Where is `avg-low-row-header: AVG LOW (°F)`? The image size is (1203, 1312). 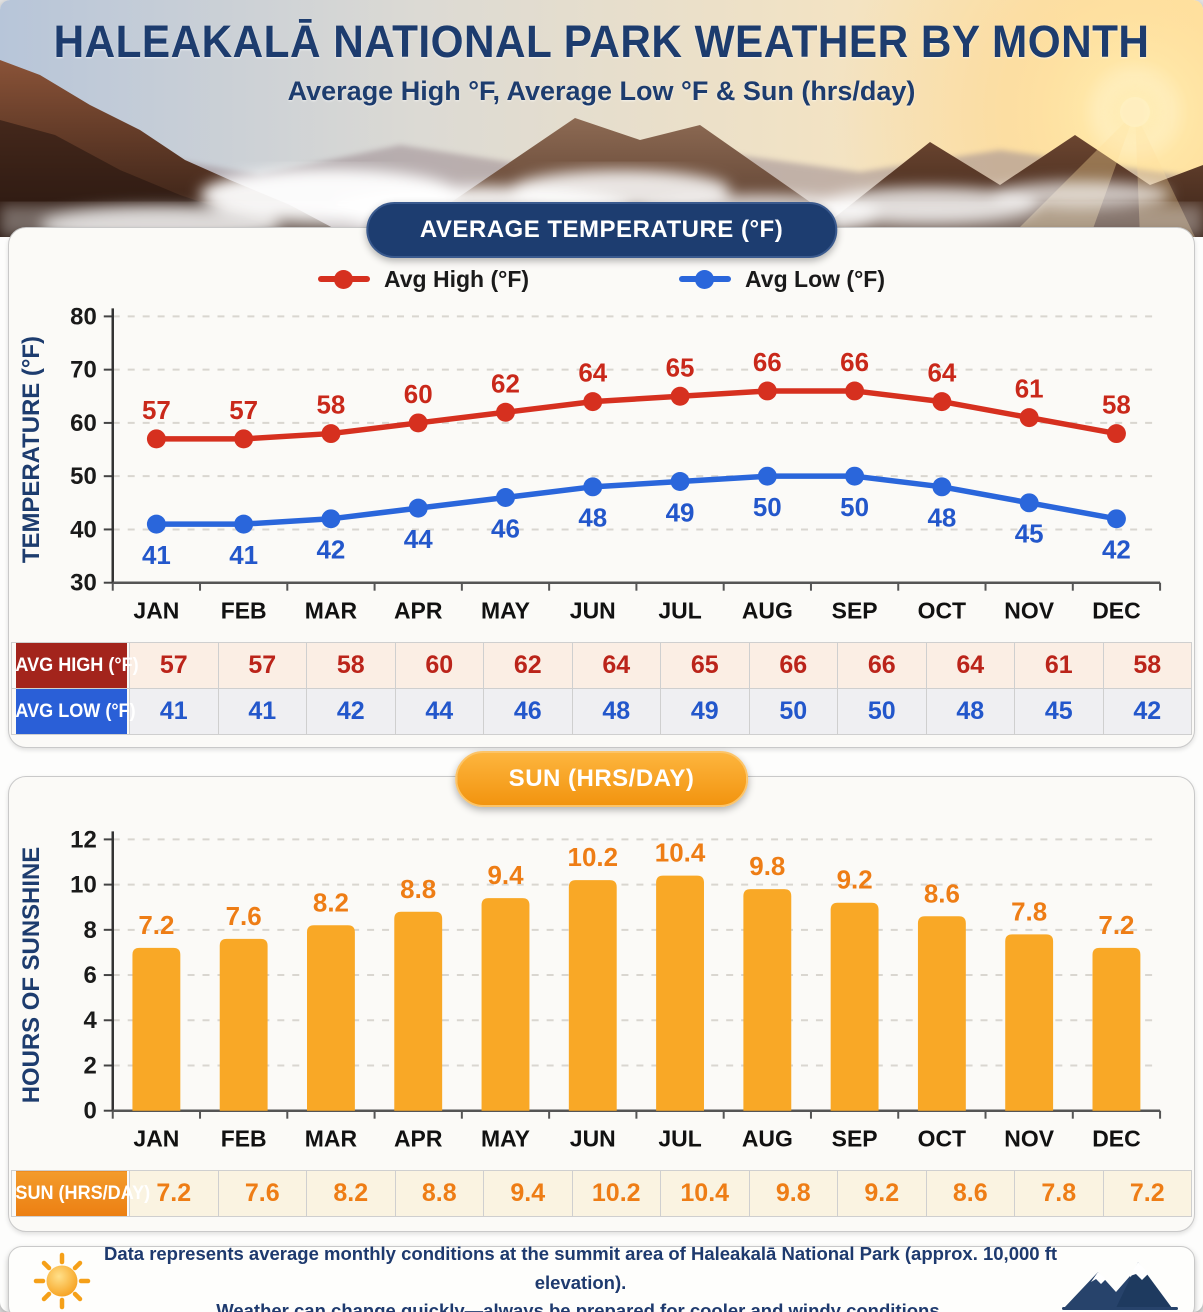
avg-low-row-header: AVG LOW (°F) is located at coordinates (74, 711).